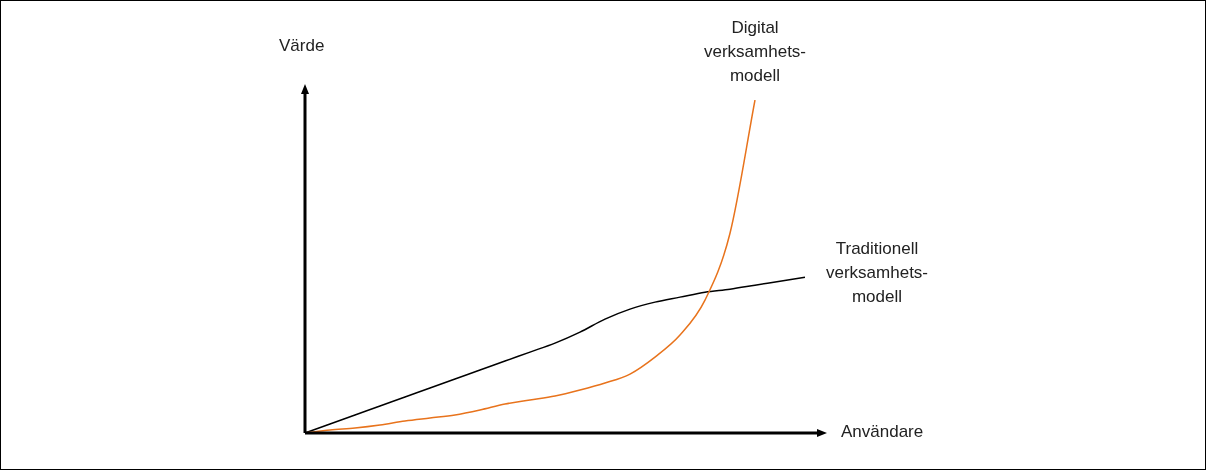 Image resolution: width=1206 pixels, height=470 pixels. Describe the element at coordinates (877, 273) in the screenshot. I see `series-label: Traditionell verksamhets-modell` at that location.